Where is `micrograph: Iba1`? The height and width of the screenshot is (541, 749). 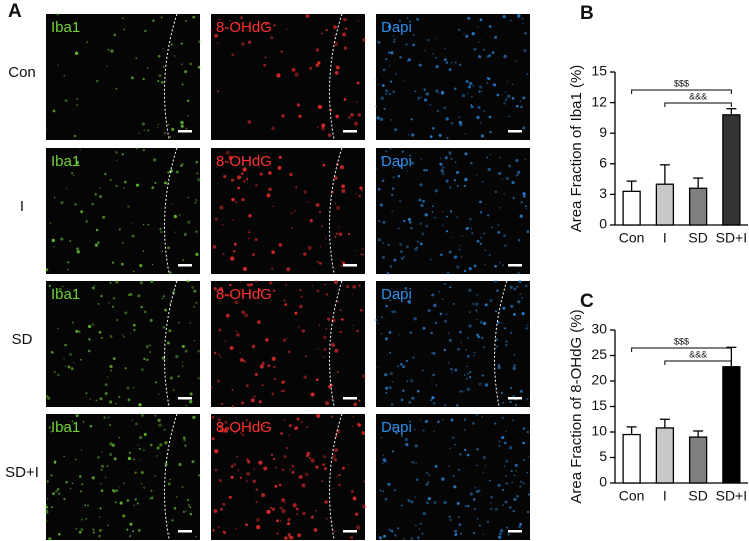
micrograph: Iba1 is located at coordinates (123, 76).